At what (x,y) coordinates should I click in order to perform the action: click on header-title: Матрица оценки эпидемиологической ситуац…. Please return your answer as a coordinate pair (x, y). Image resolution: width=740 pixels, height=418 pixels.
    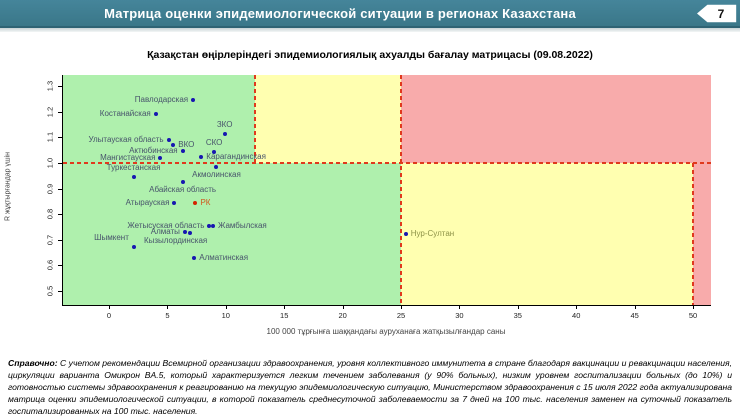
    Looking at the image, I should click on (340, 13).